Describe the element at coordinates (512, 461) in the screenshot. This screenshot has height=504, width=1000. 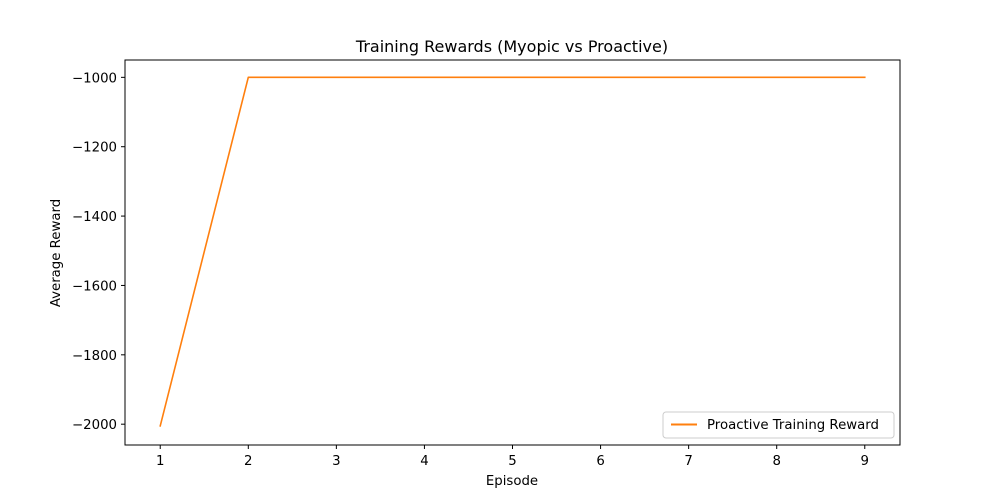
I see `x-tick-label: 5` at that location.